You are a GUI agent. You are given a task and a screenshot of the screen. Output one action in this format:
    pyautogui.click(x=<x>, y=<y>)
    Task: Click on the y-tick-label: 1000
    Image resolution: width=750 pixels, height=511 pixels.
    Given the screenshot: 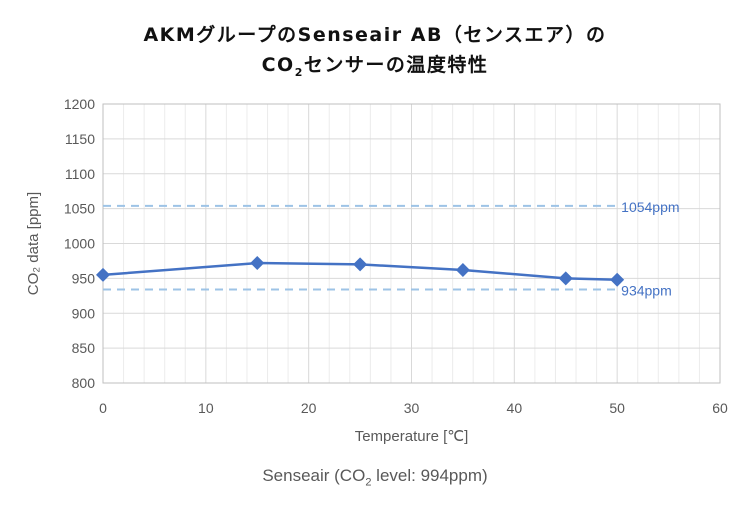 What is the action you would take?
    pyautogui.click(x=79, y=244)
    